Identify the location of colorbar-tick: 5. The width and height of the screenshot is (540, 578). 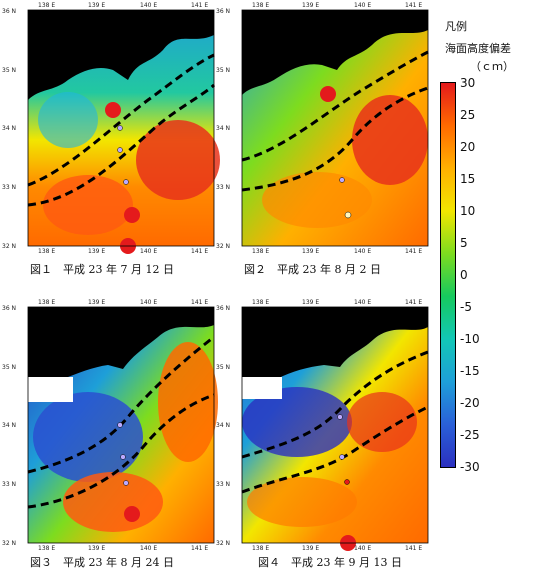
(464, 243).